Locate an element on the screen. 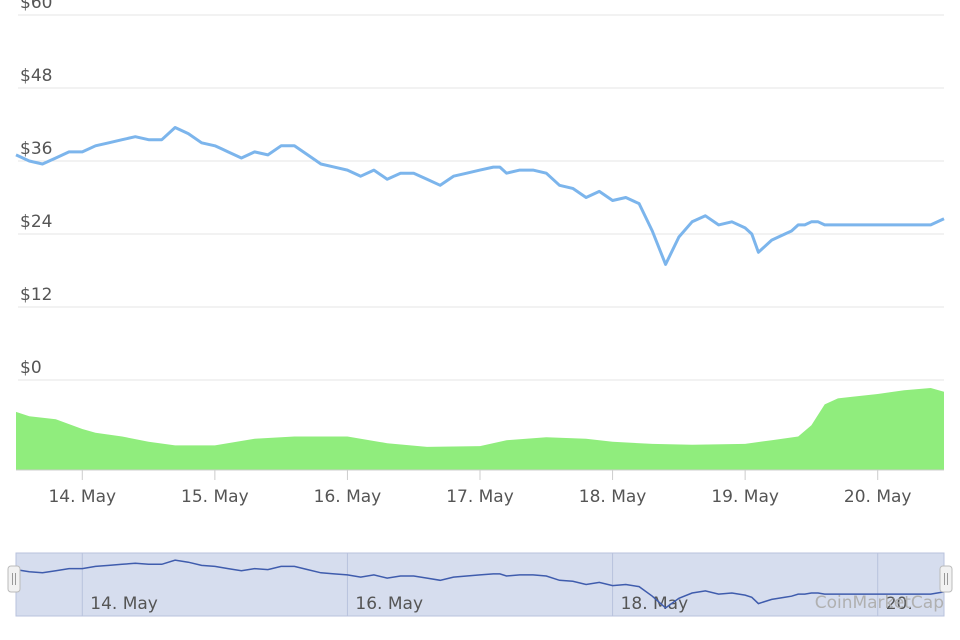 This screenshot has height=640, width=960. y-tick-label: $60 is located at coordinates (36, 6).